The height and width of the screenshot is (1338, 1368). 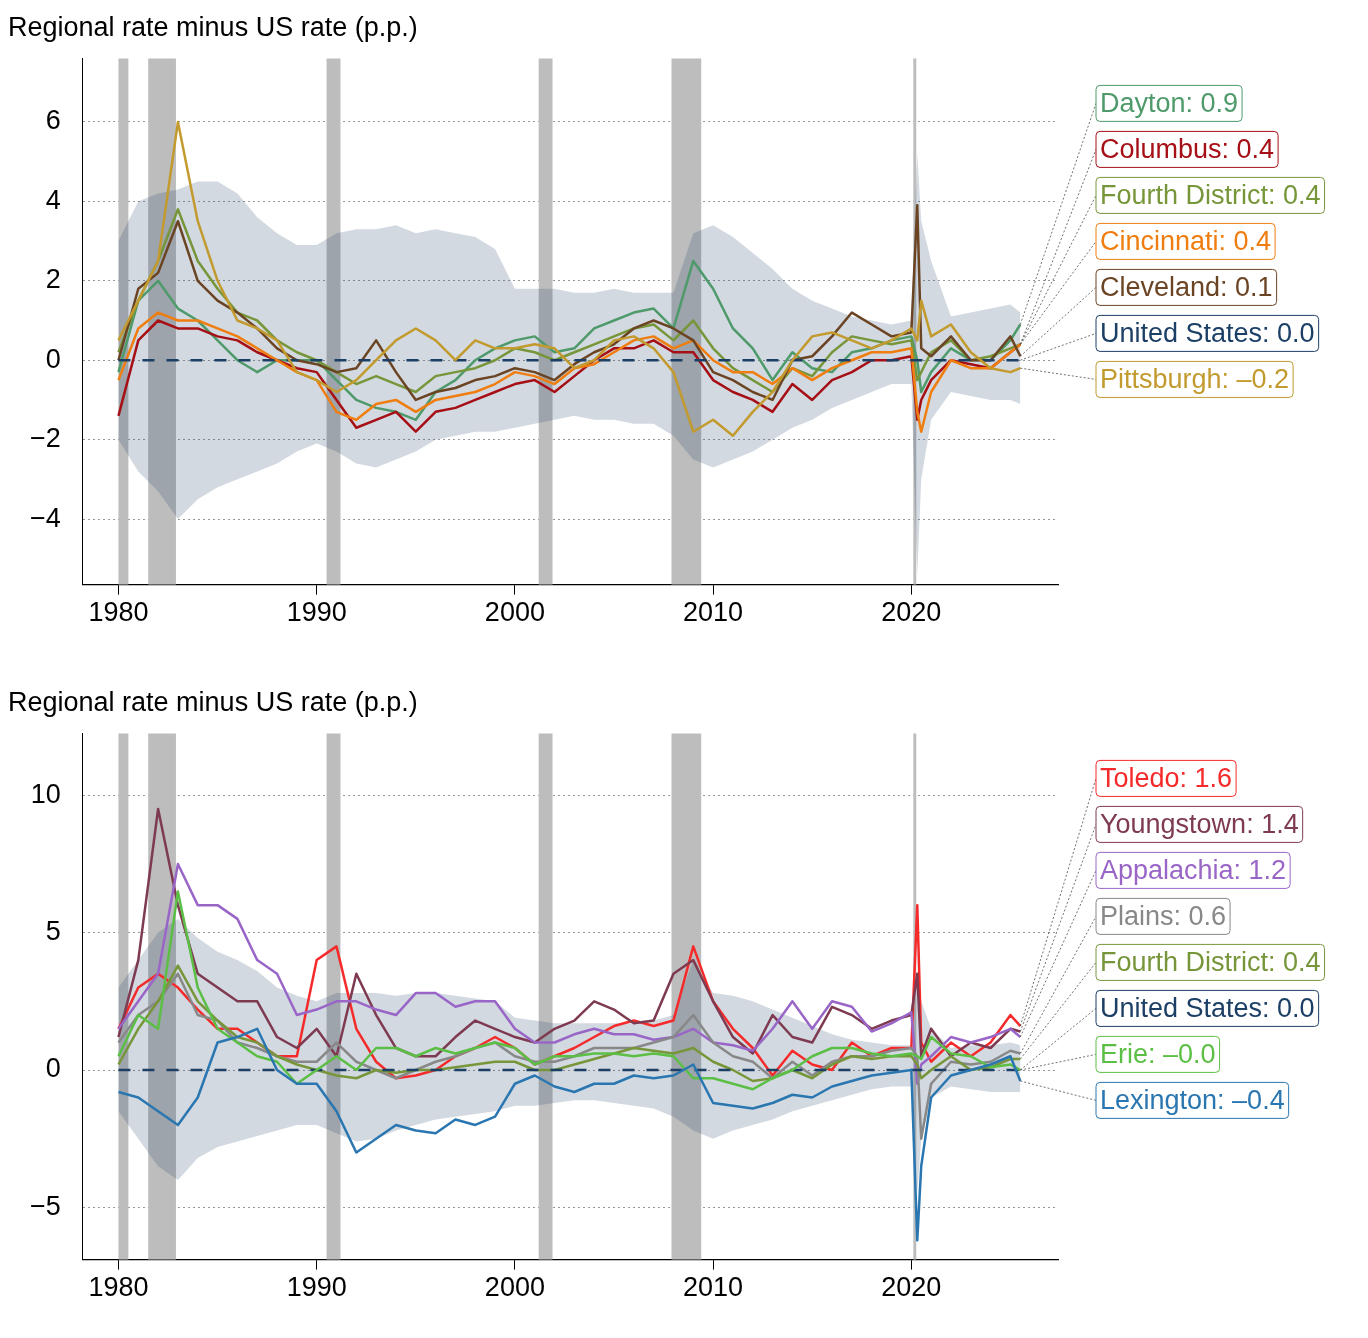 What do you see at coordinates (1169, 102) in the screenshot?
I see `text: Dayton: 0.9` at bounding box center [1169, 102].